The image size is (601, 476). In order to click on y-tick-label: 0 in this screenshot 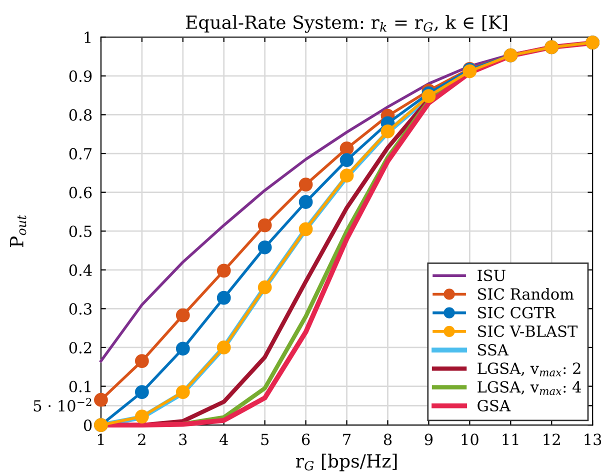, I will do `click(88, 426)`.